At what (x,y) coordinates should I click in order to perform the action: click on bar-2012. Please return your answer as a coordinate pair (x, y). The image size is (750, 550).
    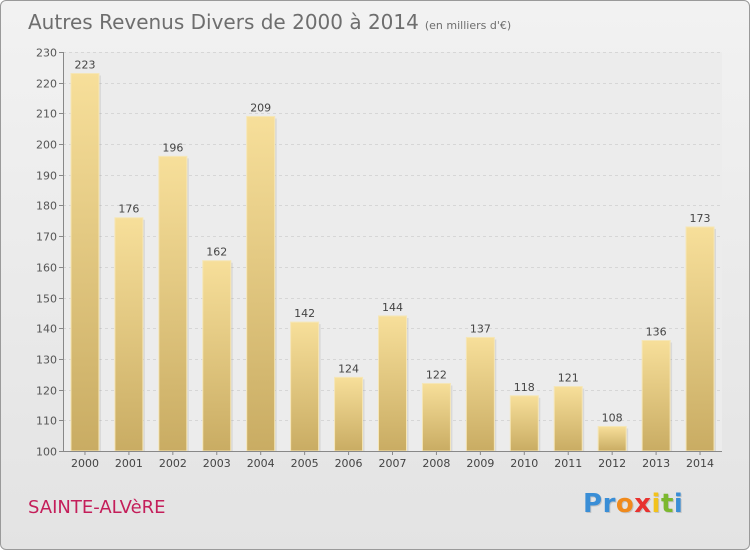
    Looking at the image, I should click on (612, 438).